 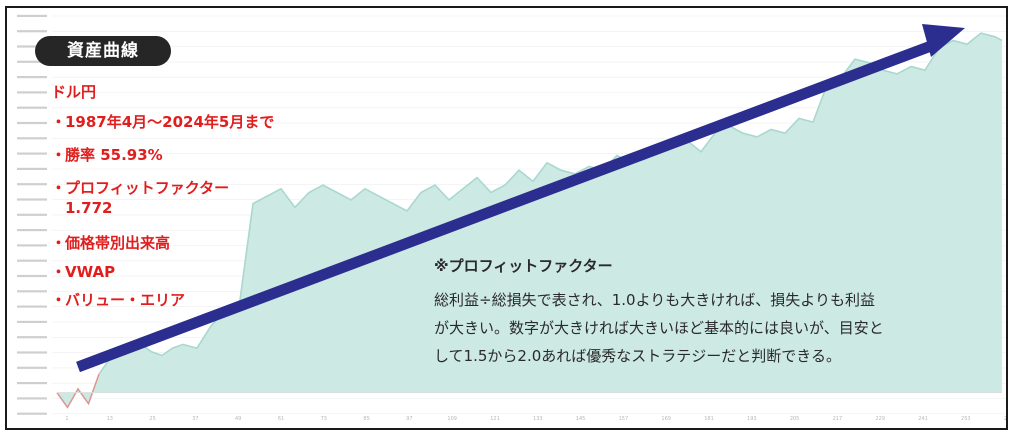 I want to click on note-pf-value: 1.772, so click(x=89, y=208).